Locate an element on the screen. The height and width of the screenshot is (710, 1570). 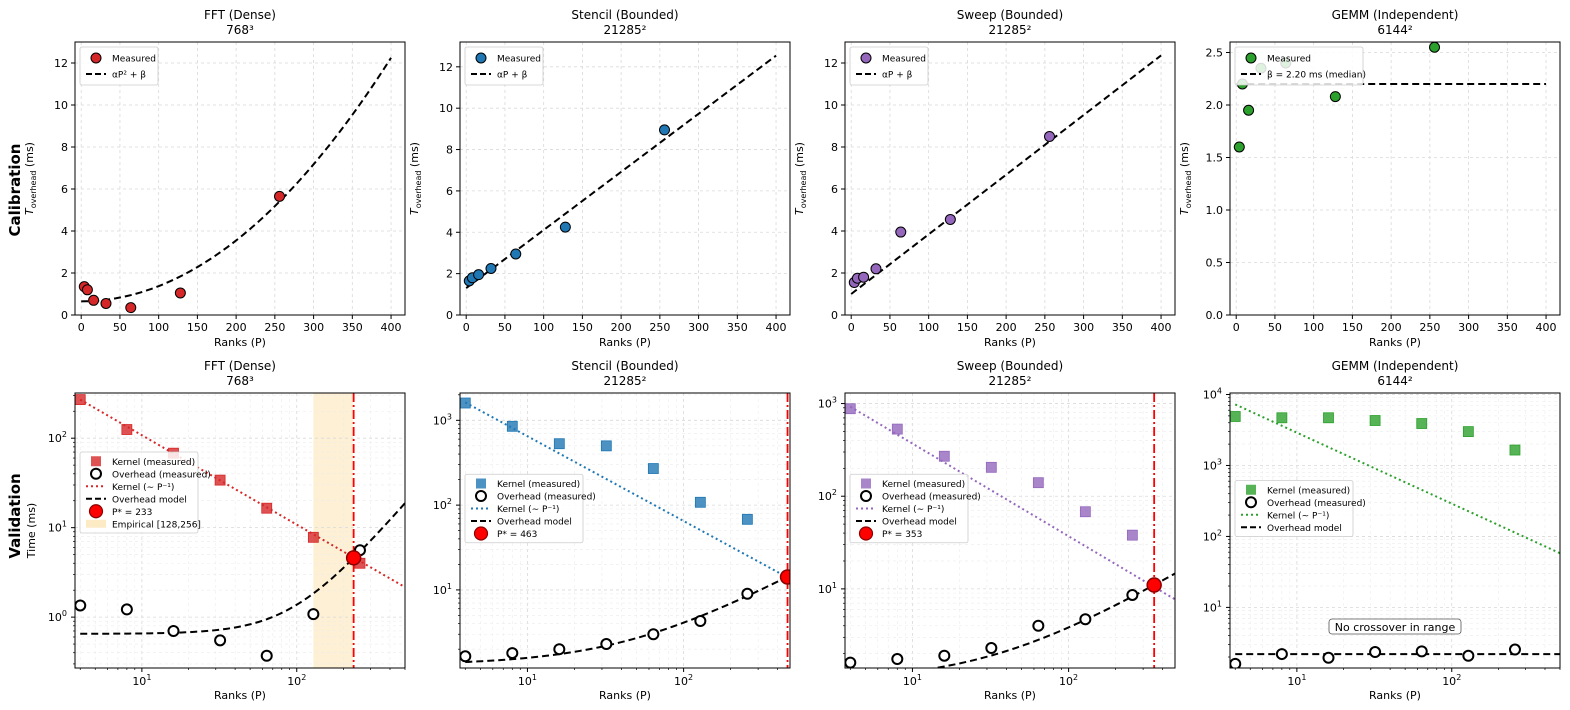
subplot-title: GEMM (Independent) is located at coordinates (1395, 366).